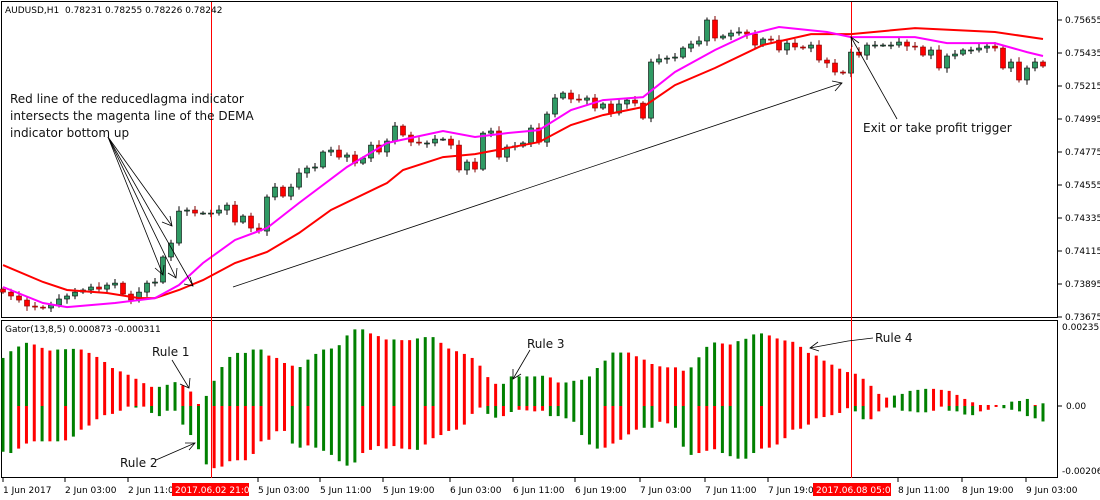 The image size is (1100, 500). I want to click on time-tick-label: 7 Jun 11:00, so click(731, 491).